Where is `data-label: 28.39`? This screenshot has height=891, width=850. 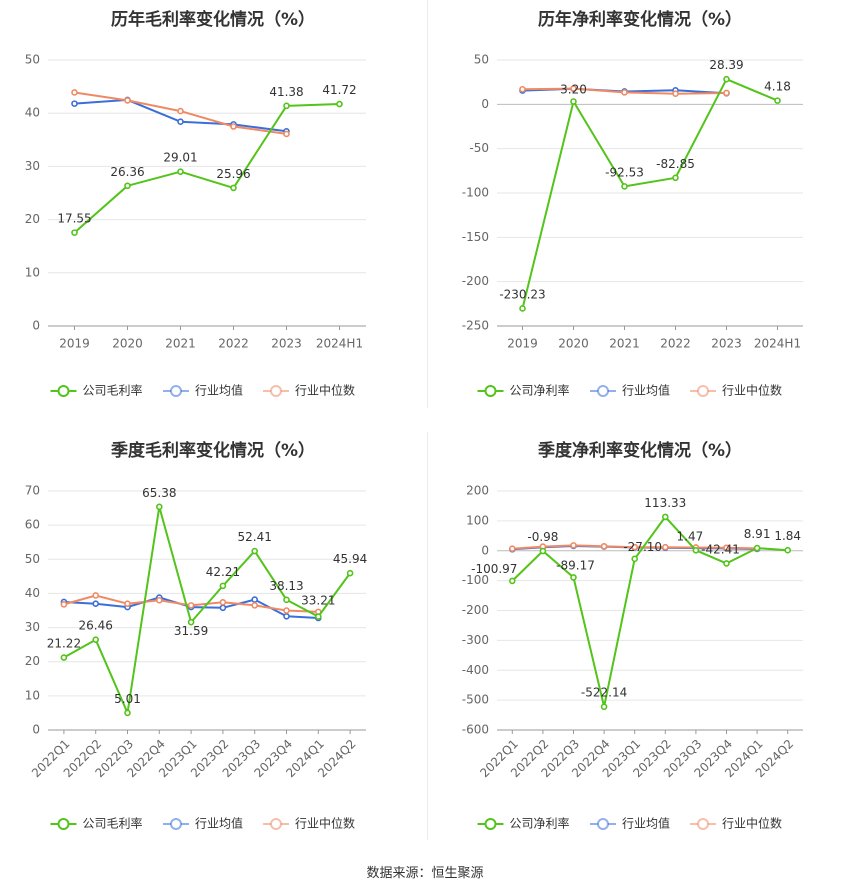
data-label: 28.39 is located at coordinates (726, 65).